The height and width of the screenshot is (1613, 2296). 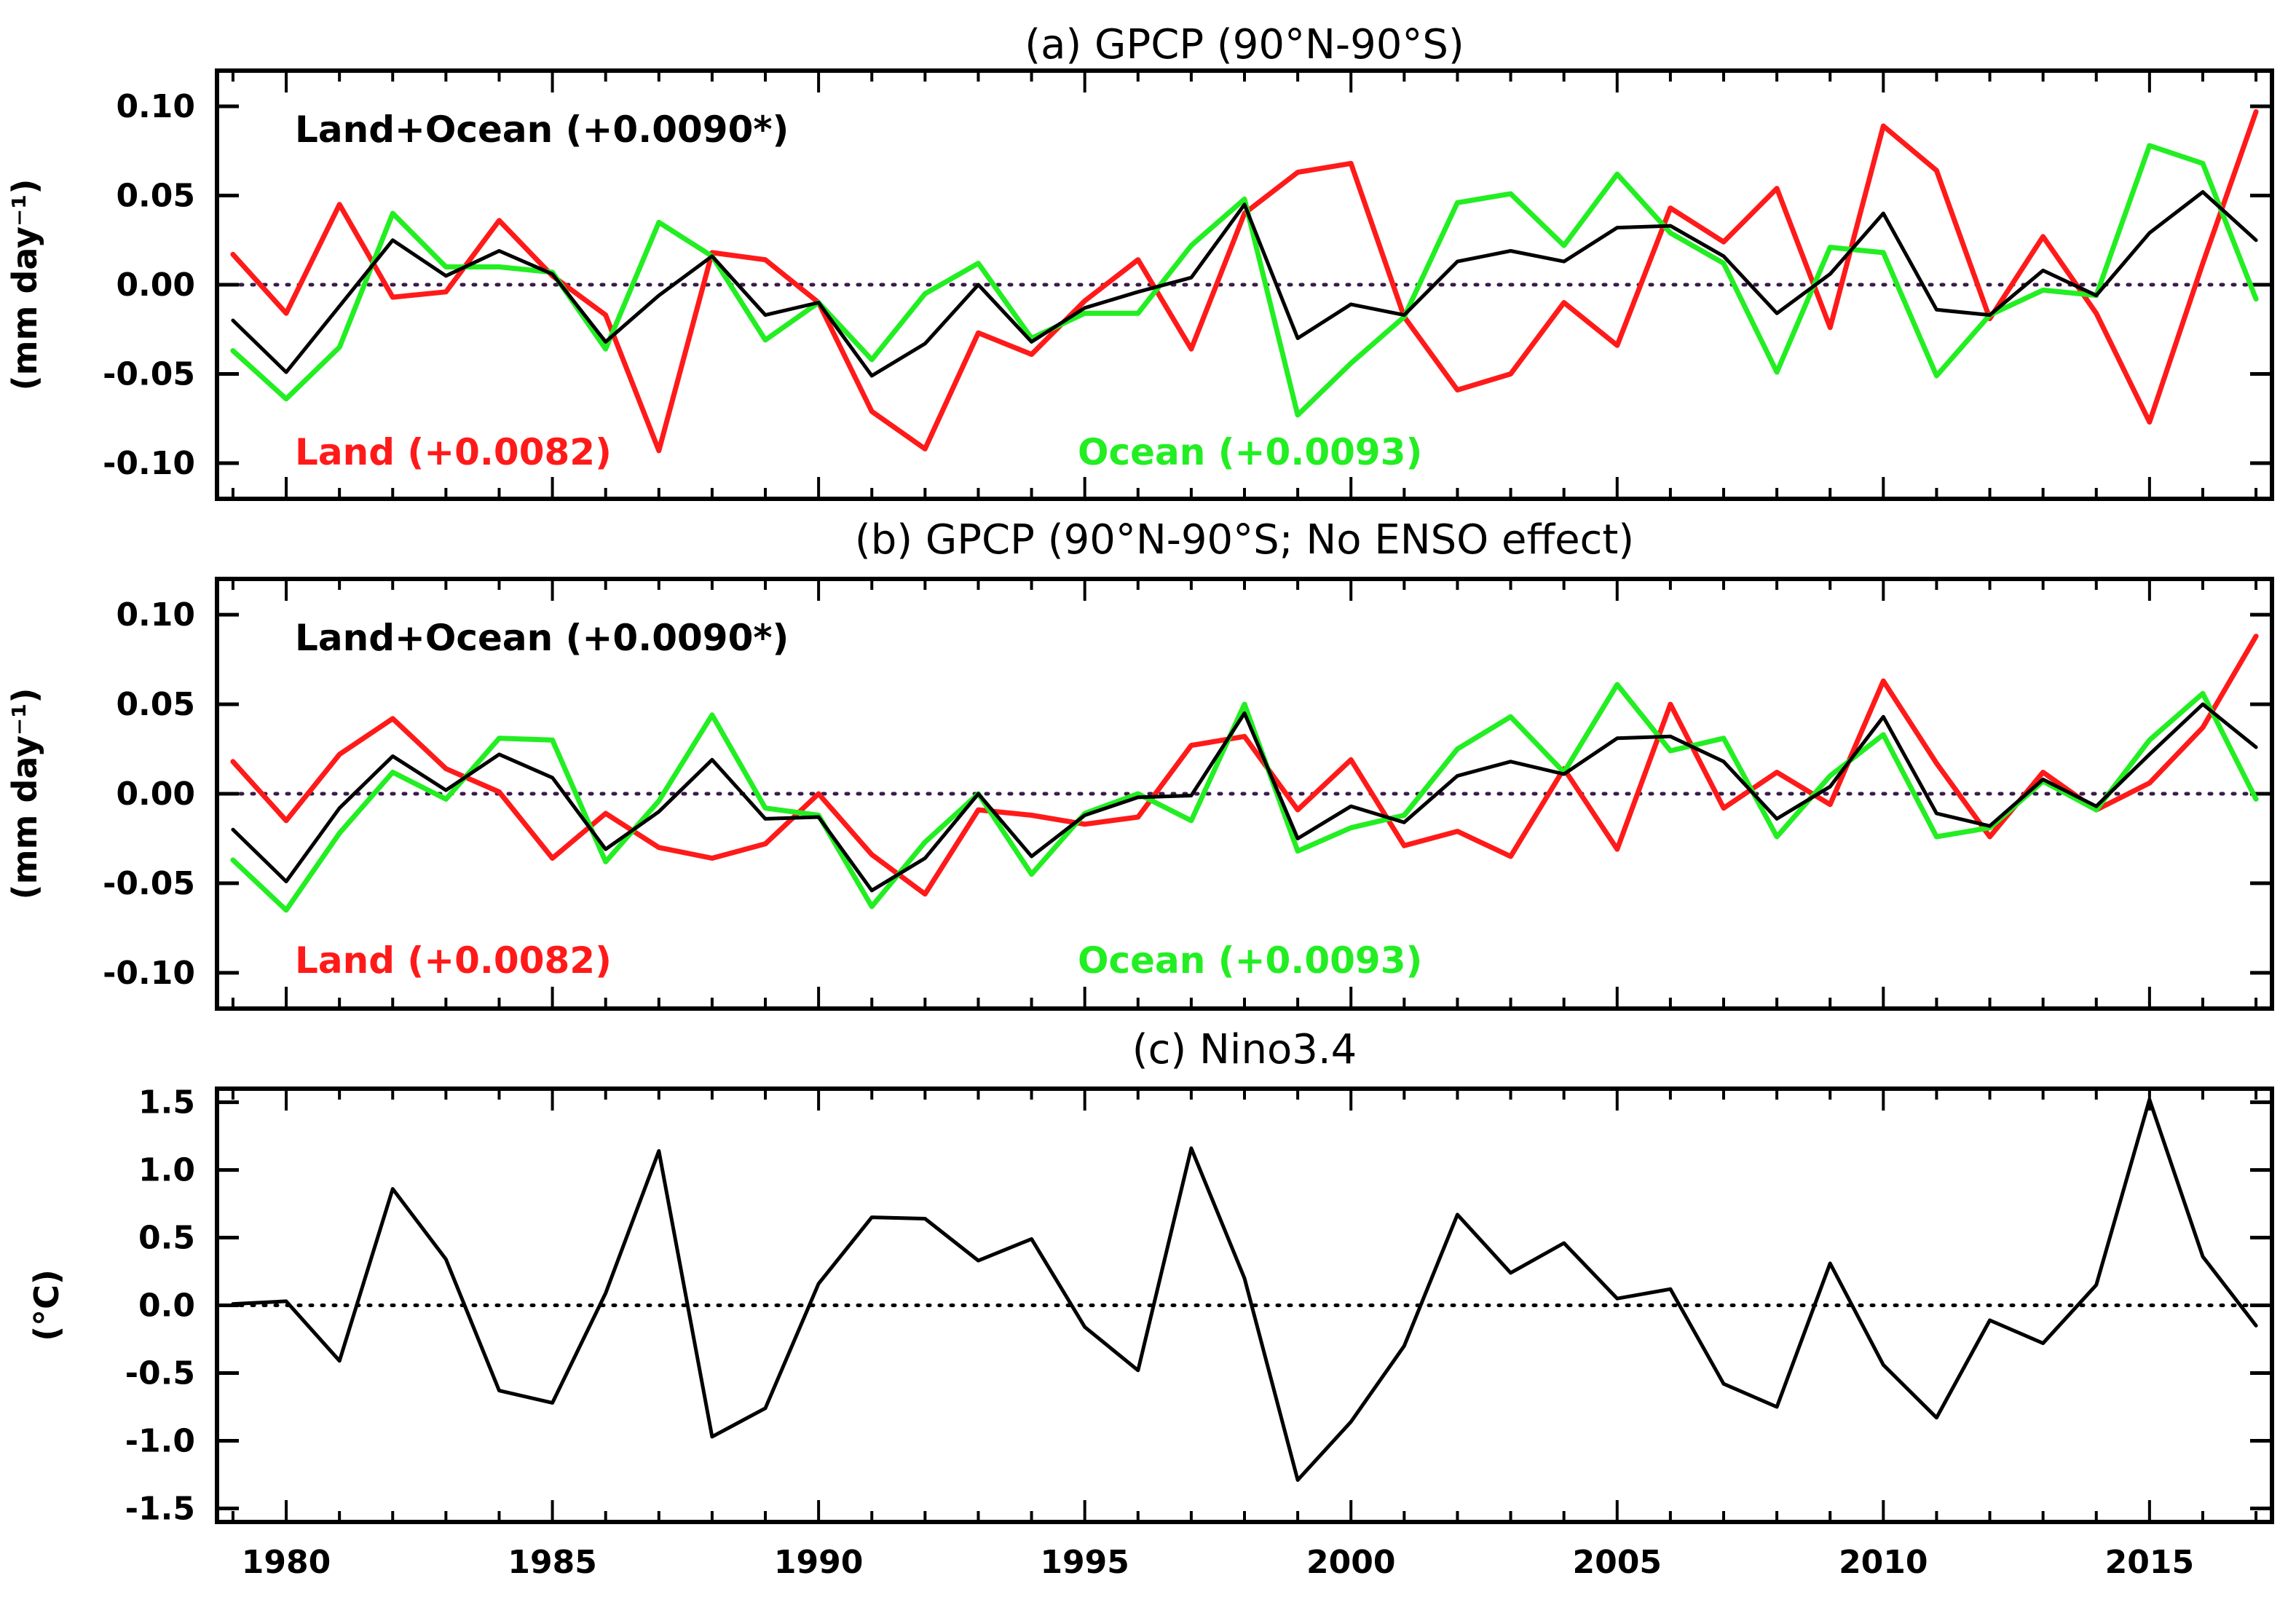 I want to click on y-tick-label: 0.5, so click(x=166, y=1238).